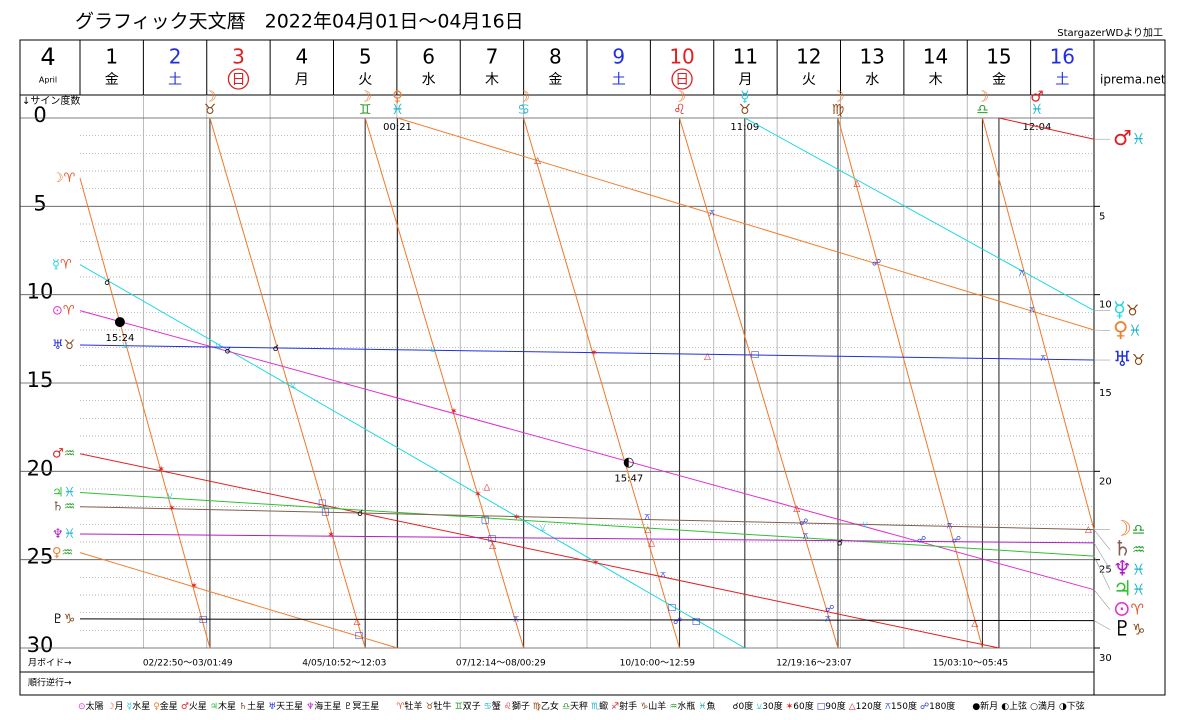 This screenshot has width=1182, height=720. What do you see at coordinates (998, 57) in the screenshot?
I see `day-number: 15` at bounding box center [998, 57].